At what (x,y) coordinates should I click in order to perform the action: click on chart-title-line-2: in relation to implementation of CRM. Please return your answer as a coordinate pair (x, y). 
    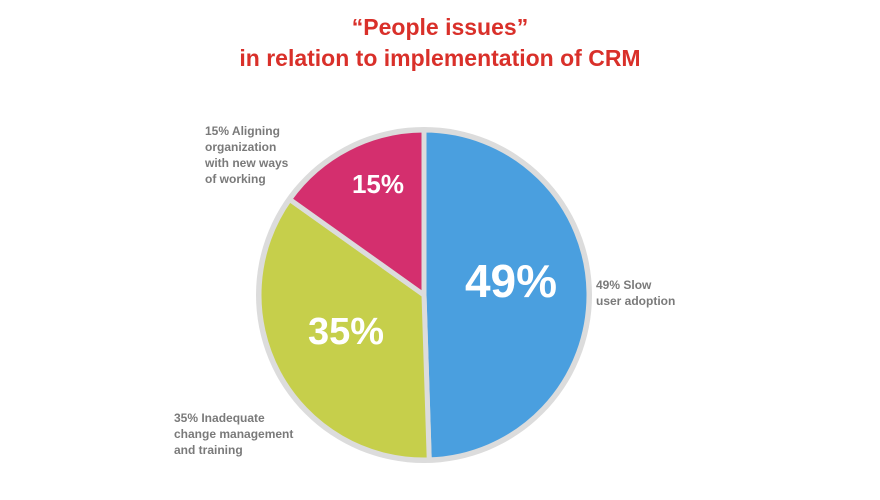
    Looking at the image, I should click on (440, 58).